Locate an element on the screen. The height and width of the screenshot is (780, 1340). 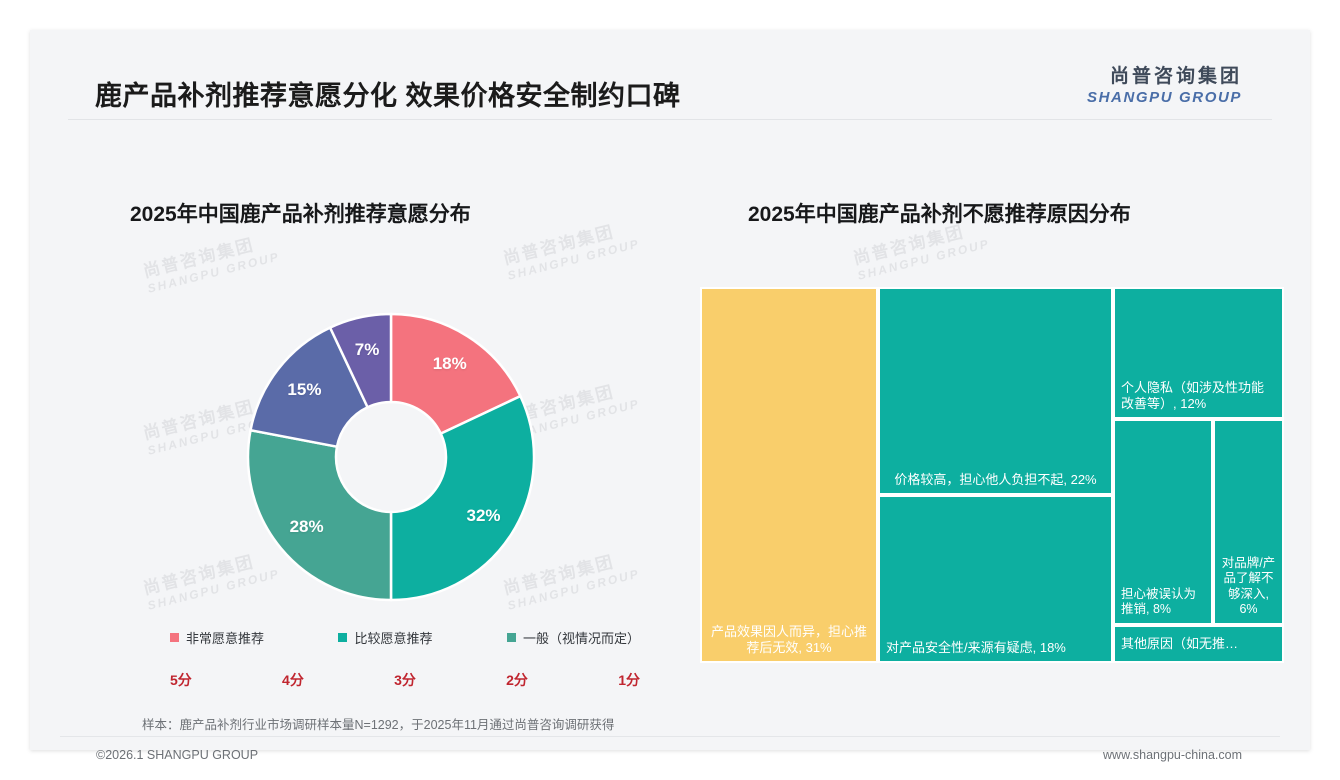
page-title: 鹿产品补剂推荐意愿分化 效果价格安全制约口碑 is located at coordinates (388, 96).